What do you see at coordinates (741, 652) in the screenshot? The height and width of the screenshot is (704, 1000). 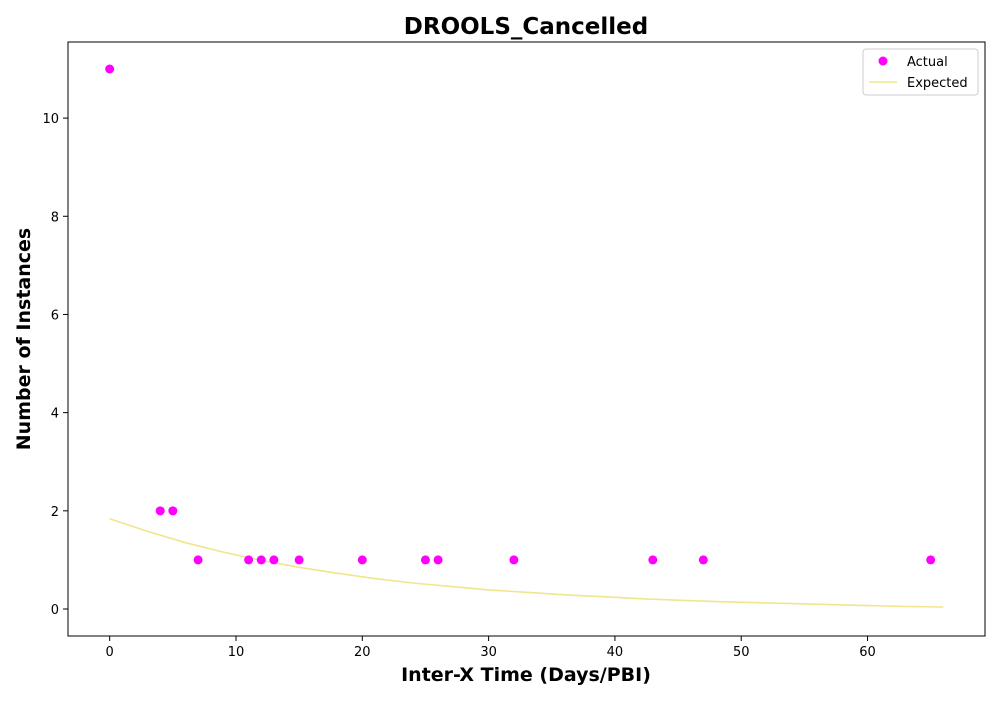 I see `x-tick-label: 50` at bounding box center [741, 652].